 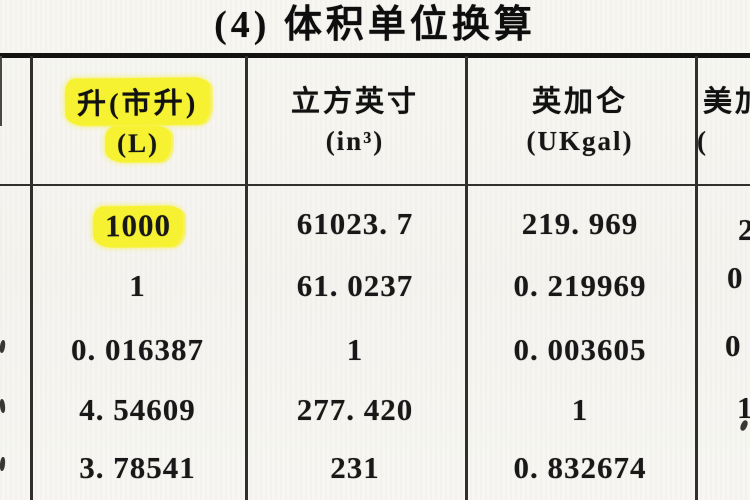 What do you see at coordinates (580, 141) in the screenshot?
I see `unit-uk-gallon: (UKgal)` at bounding box center [580, 141].